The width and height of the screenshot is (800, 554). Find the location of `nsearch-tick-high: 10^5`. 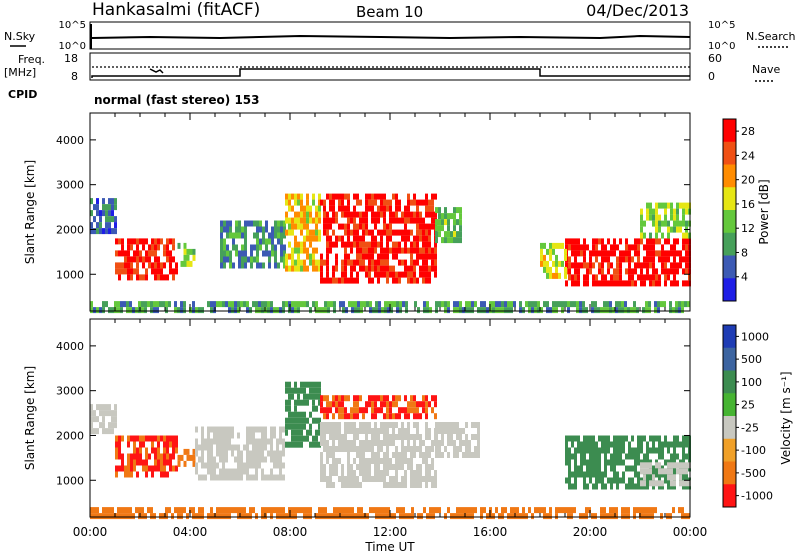

nsearch-tick-high: 10^5 is located at coordinates (721, 25).